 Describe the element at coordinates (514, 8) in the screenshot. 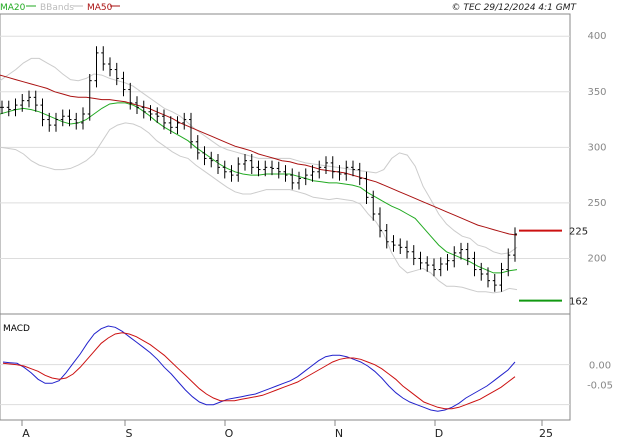

I see `copyright: © TEC 29/12/2024 4:1 GMT` at that location.